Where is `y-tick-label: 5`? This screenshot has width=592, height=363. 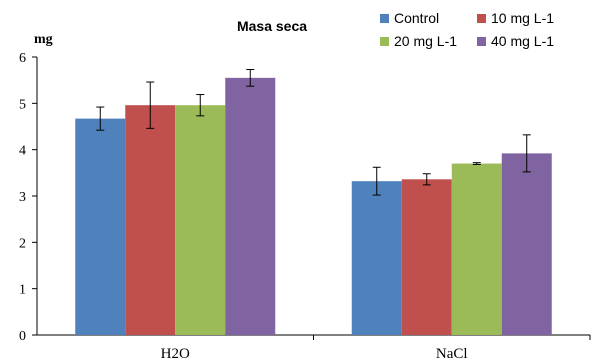 y-tick-label: 5 is located at coordinates (22, 104).